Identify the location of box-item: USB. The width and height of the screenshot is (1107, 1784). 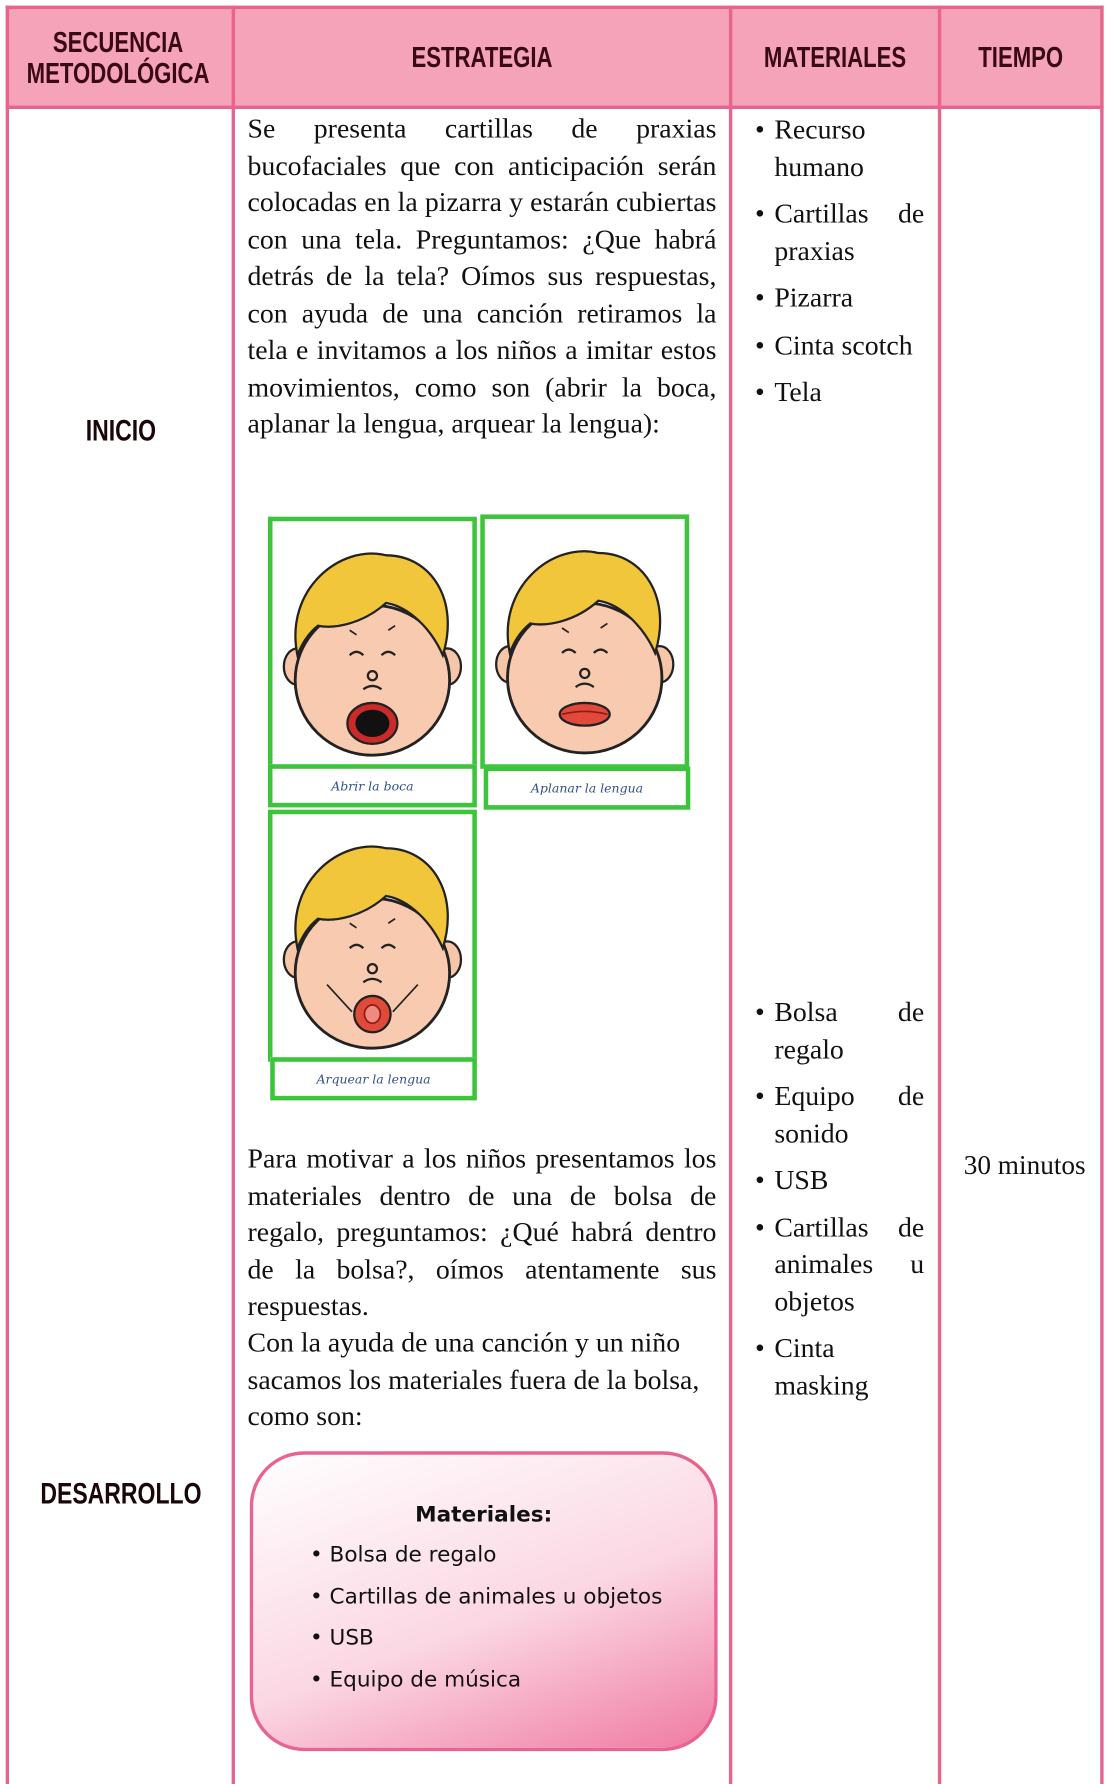
(486, 1637).